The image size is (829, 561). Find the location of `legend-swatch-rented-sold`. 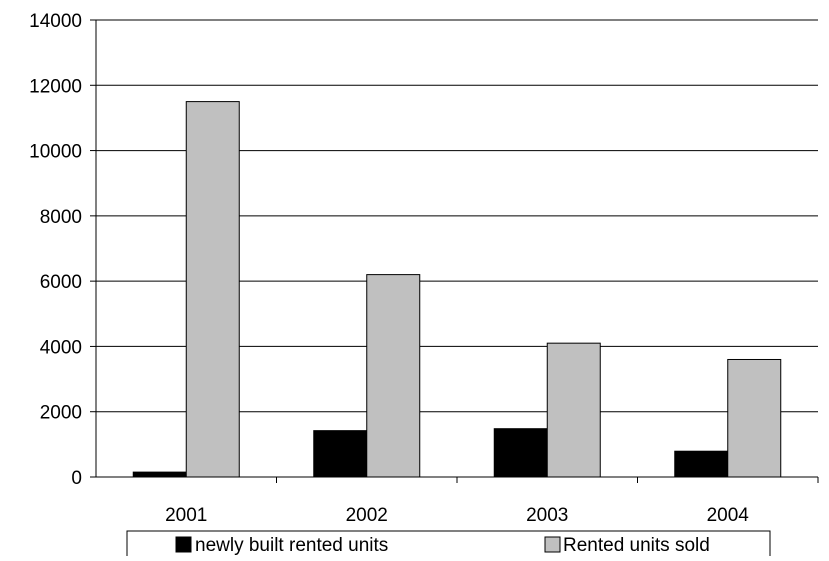

legend-swatch-rented-sold is located at coordinates (552, 544).